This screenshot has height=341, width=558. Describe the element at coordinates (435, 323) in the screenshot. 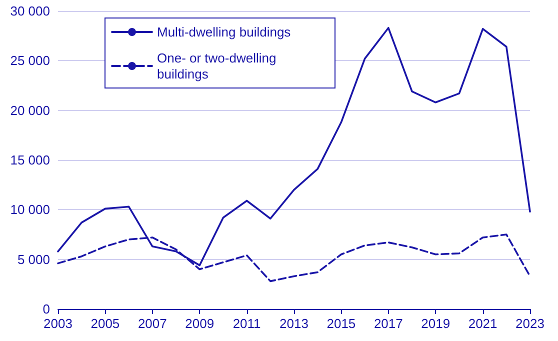

I see `x-tick-label: 2019` at that location.